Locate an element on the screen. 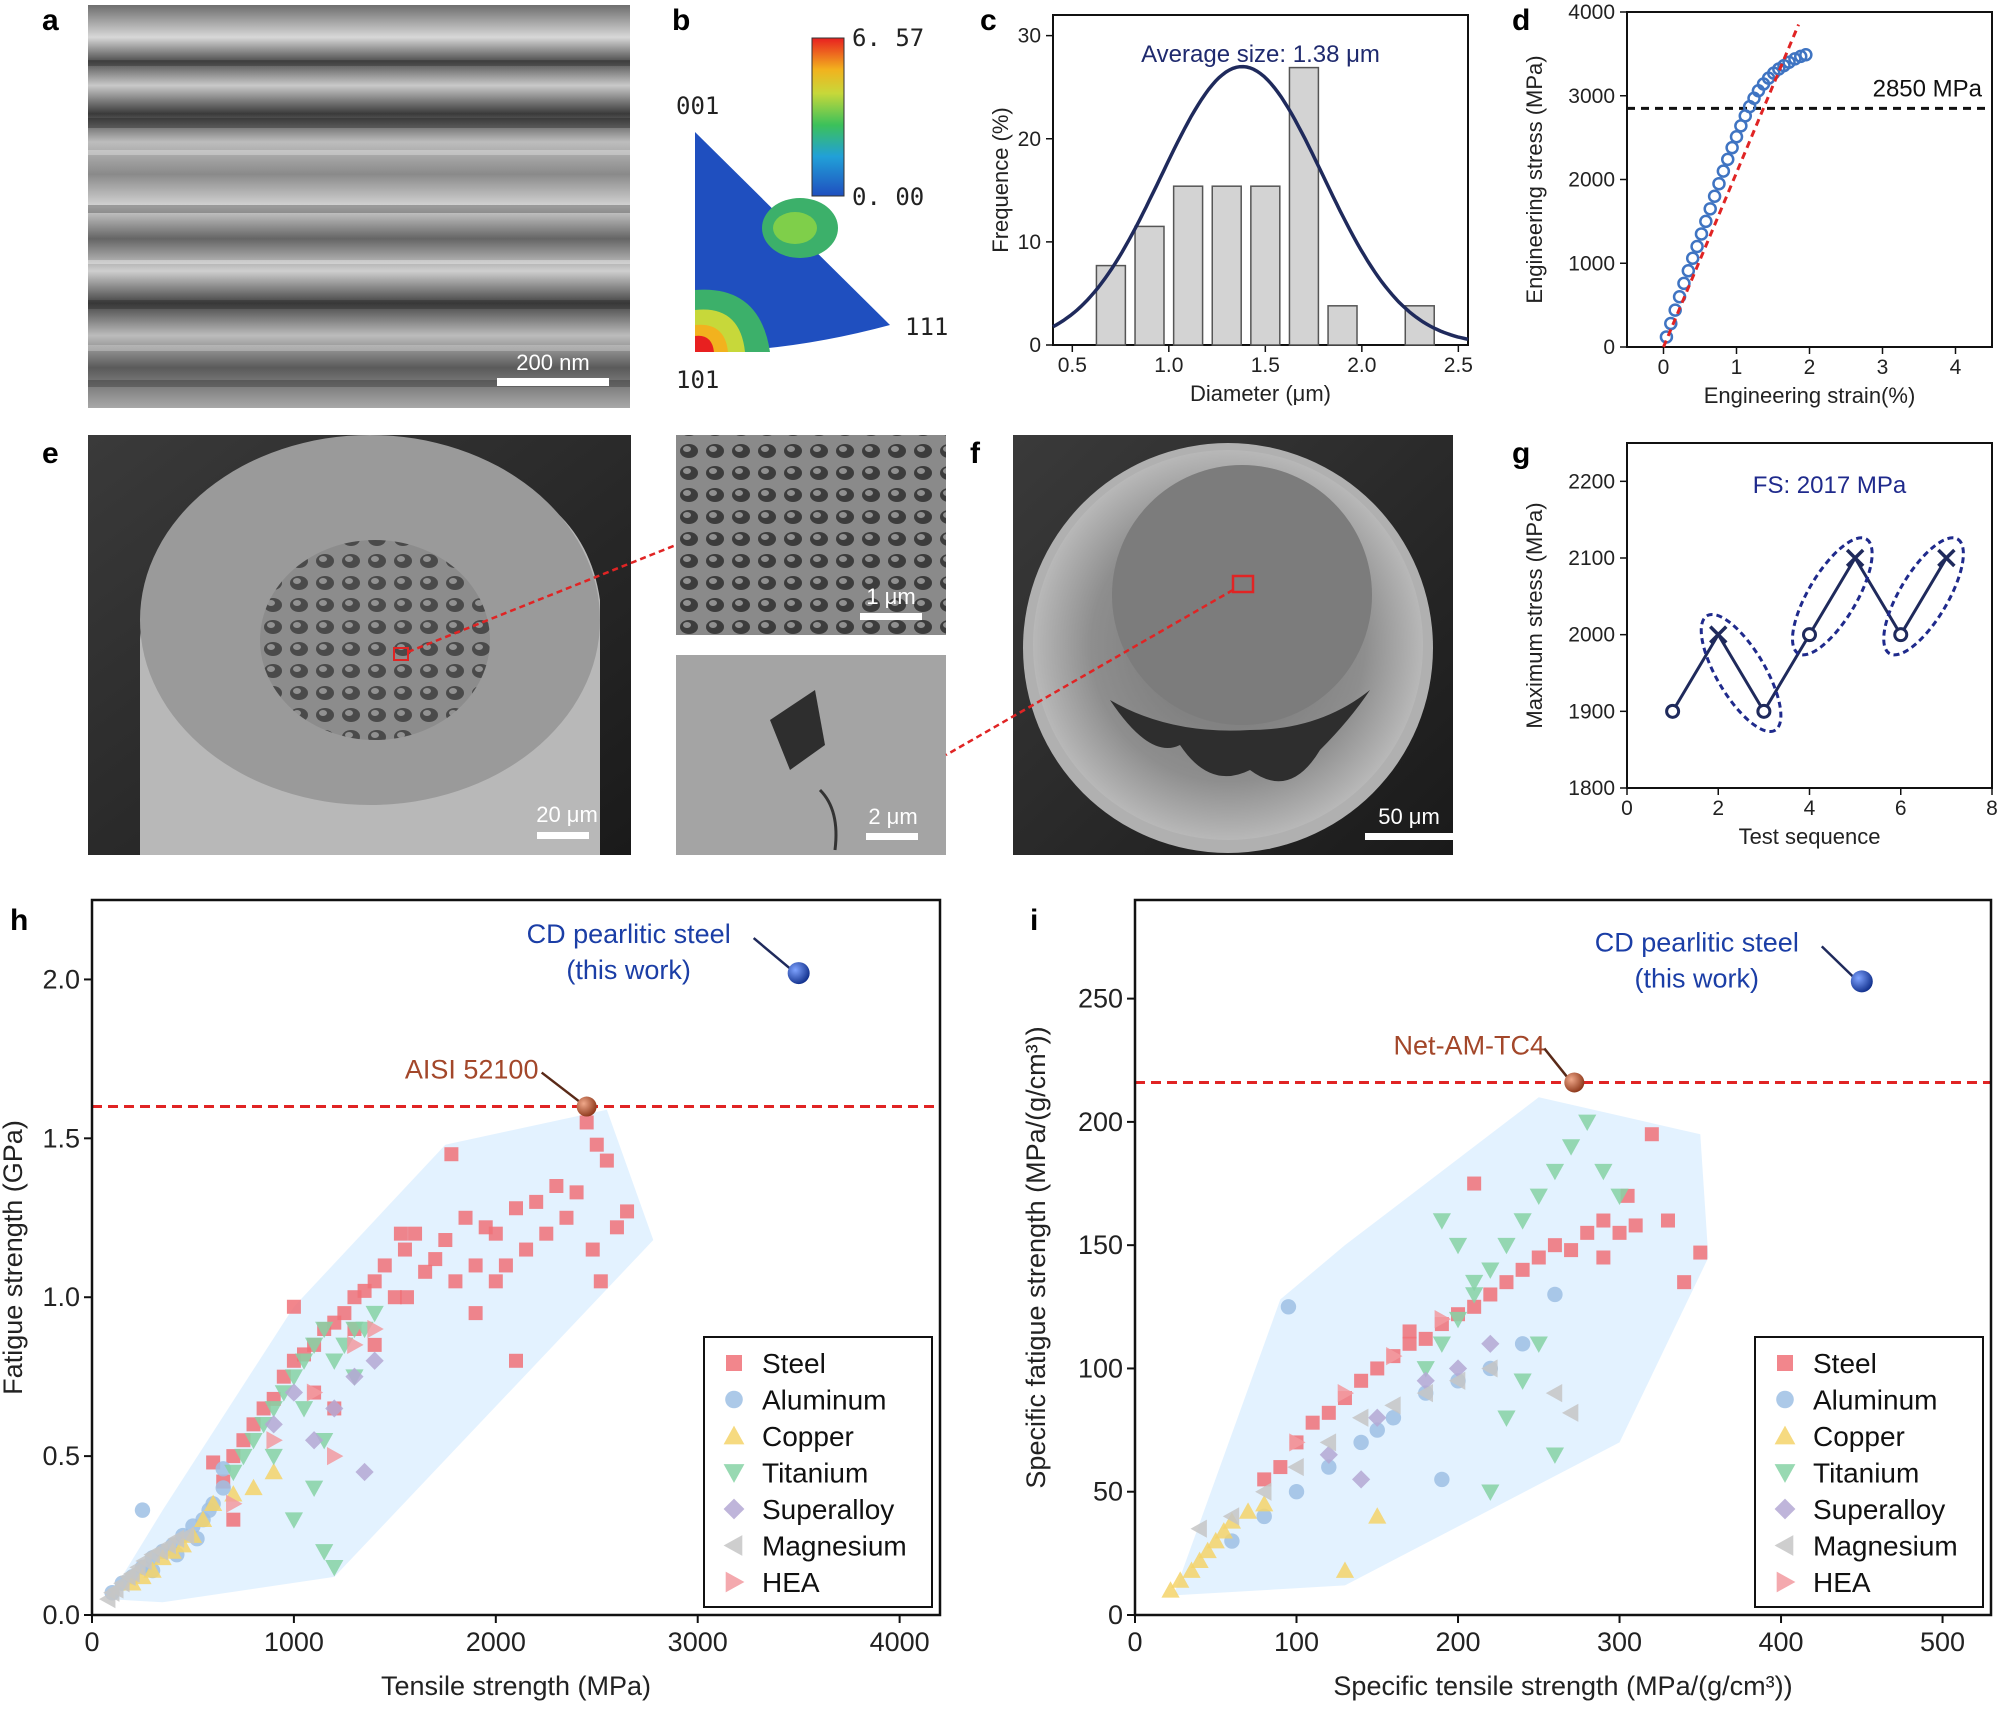 This screenshot has height=1712, width=1999. legend-marker-copper is located at coordinates (1785, 1435).